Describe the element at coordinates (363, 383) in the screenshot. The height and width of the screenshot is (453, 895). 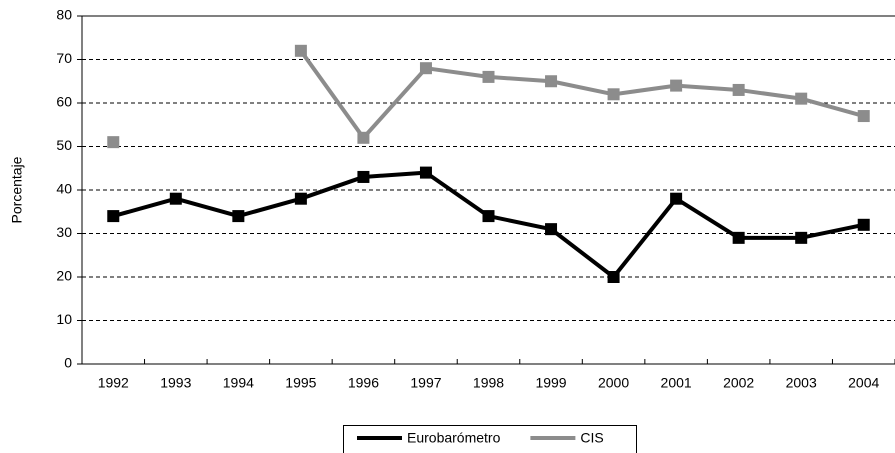
I see `x-tick-label: 1996` at that location.